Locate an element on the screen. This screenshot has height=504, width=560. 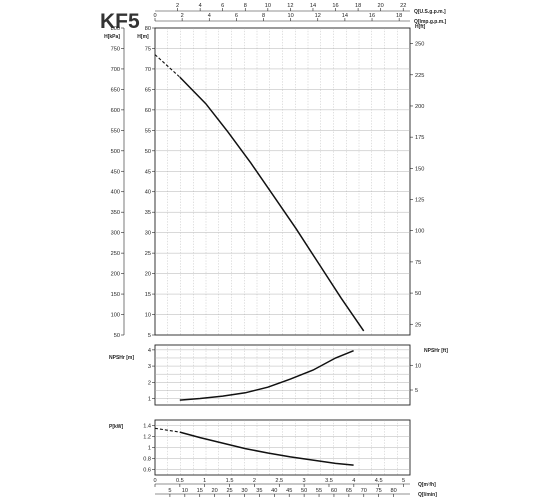
head-kpa-tick-label: 400 is located at coordinates (115, 193).